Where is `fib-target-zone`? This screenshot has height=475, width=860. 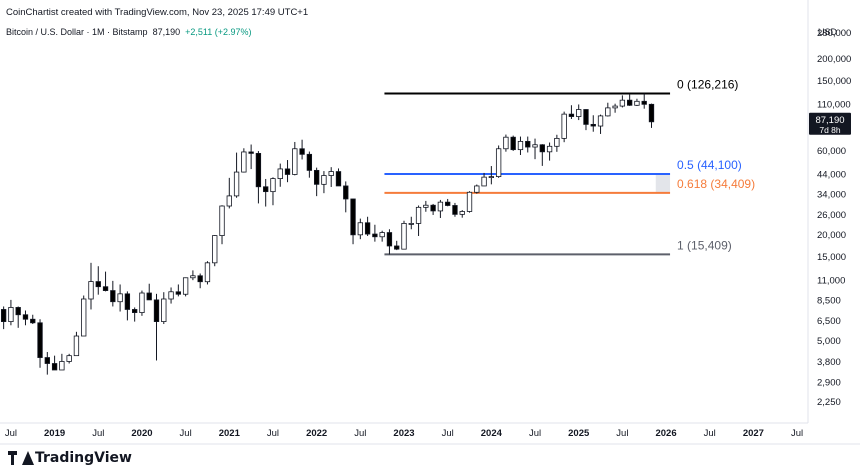 fib-target-zone is located at coordinates (663, 183).